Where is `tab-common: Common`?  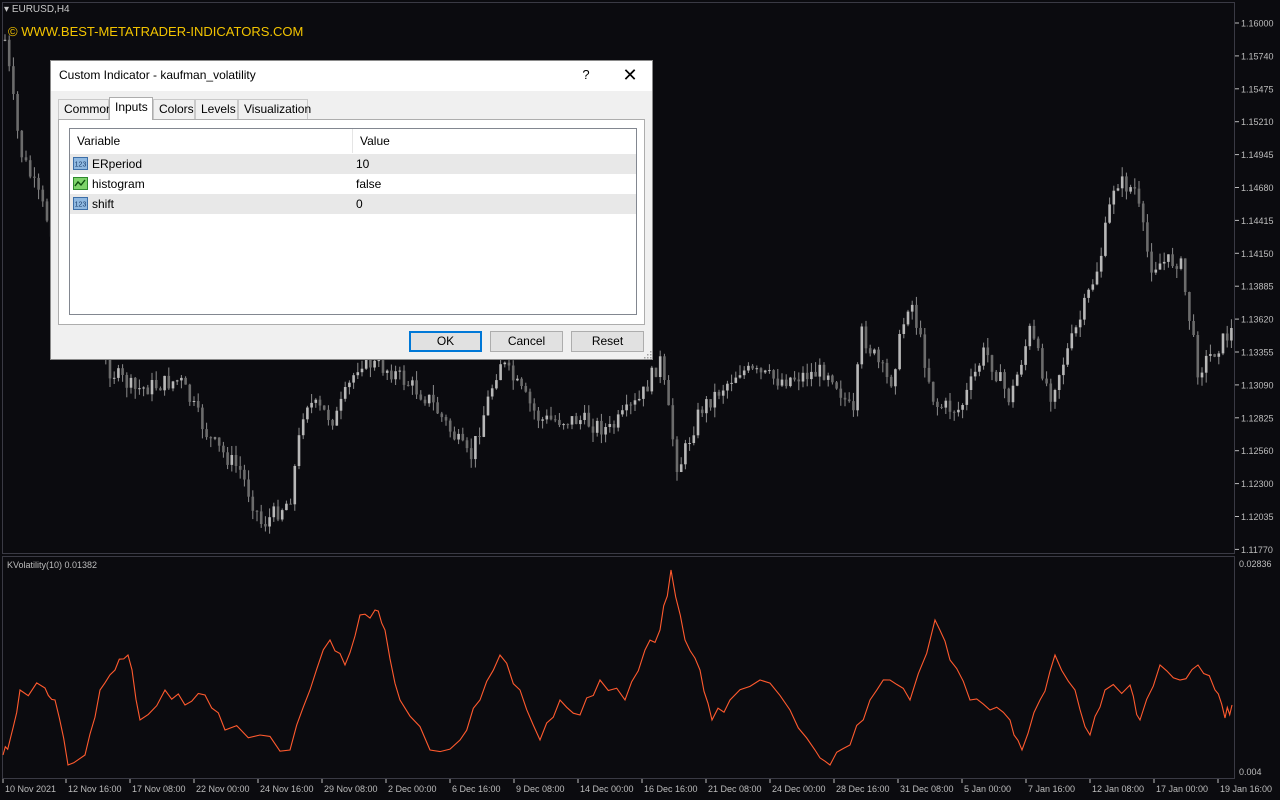
tab-common: Common is located at coordinates (85, 109).